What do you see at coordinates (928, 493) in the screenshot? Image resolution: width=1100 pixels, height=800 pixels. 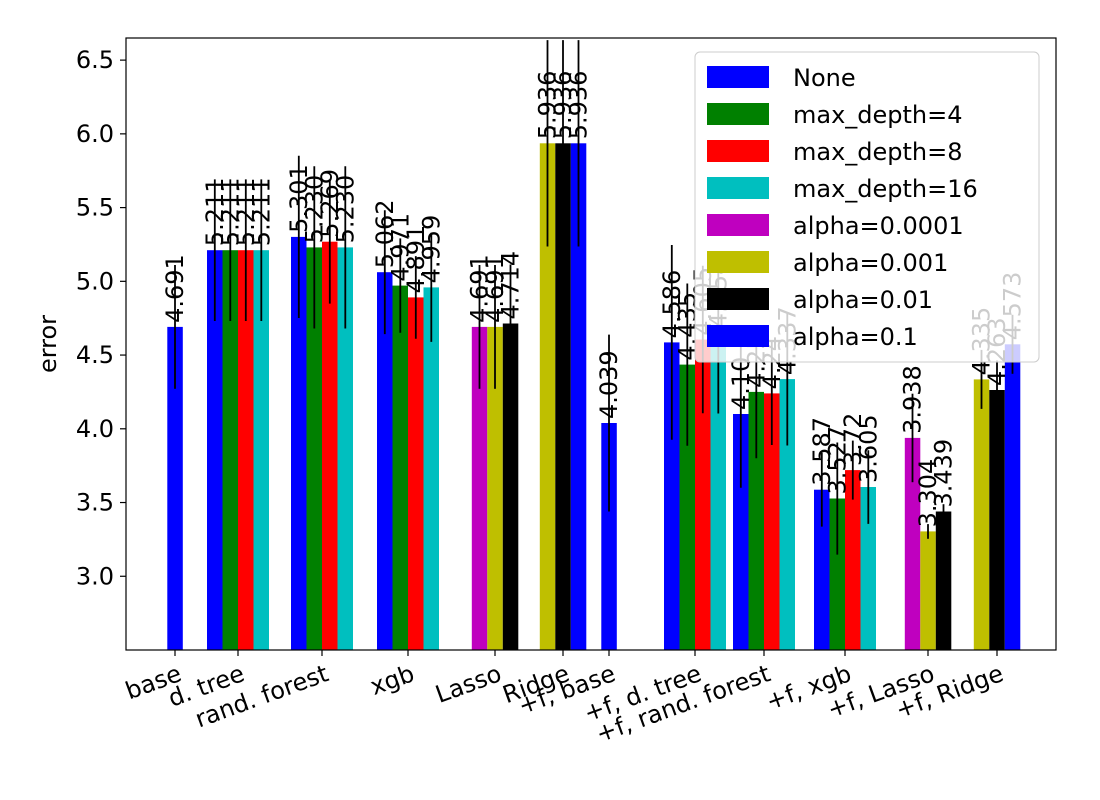 I see `bar-value-label: 3.304` at bounding box center [928, 493].